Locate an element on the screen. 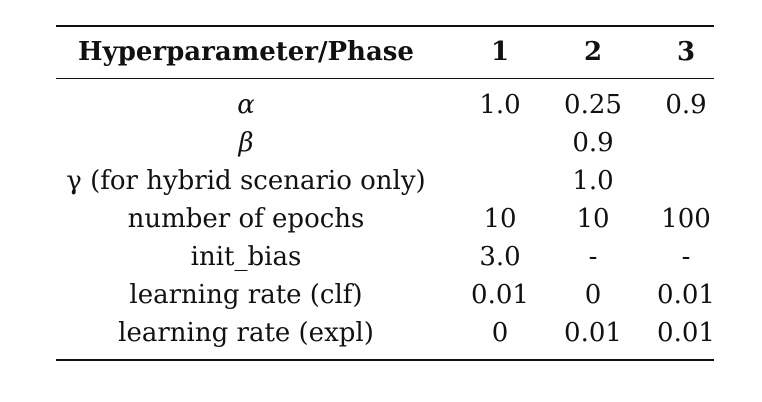 Image resolution: width=762 pixels, height=402 pixels. cell-init-bias-phase-3: - is located at coordinates (686, 257).